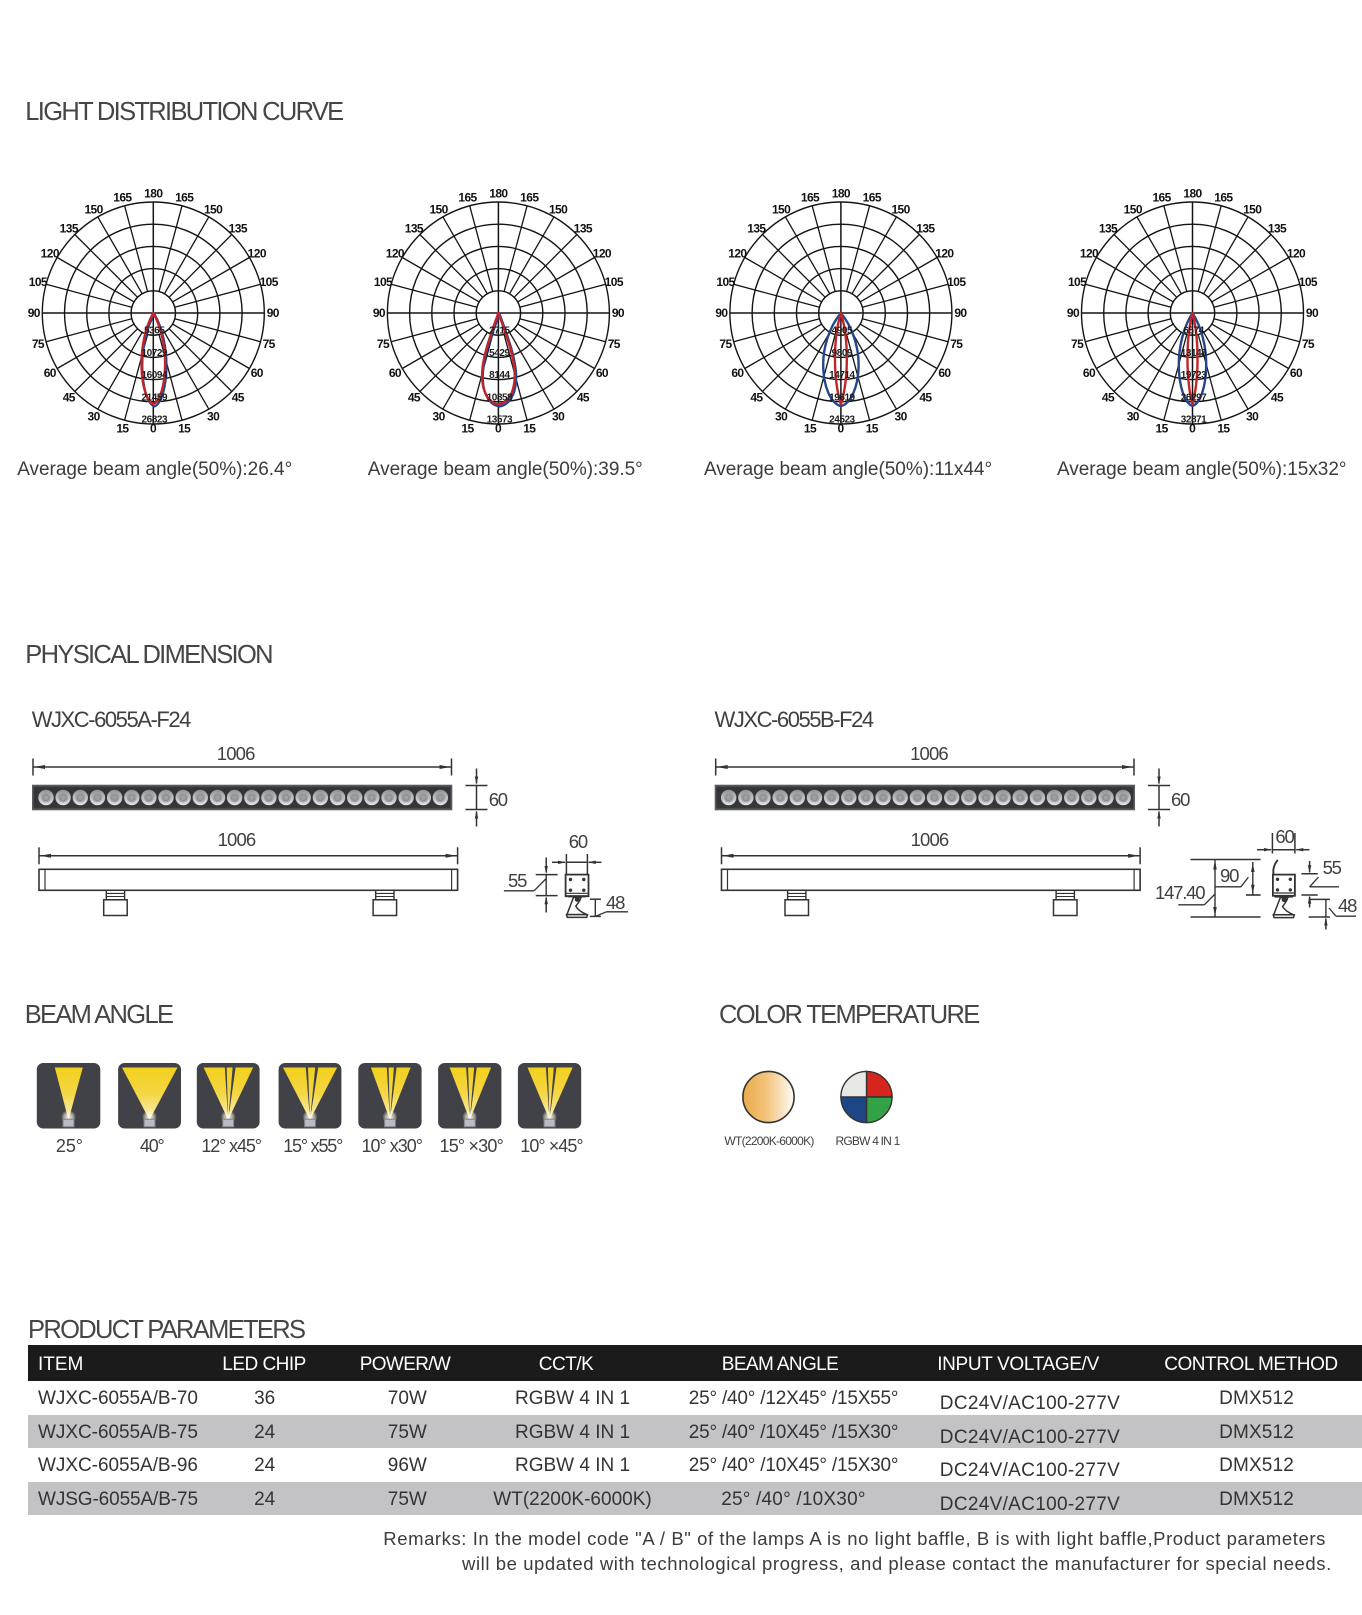  I want to click on svg-text: 16094, so click(155, 375).